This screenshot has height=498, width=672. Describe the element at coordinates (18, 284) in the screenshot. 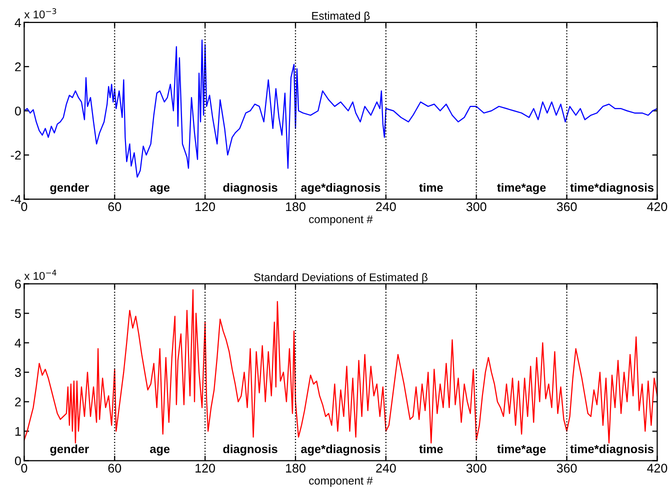

I see `y-tick-label: 6` at that location.